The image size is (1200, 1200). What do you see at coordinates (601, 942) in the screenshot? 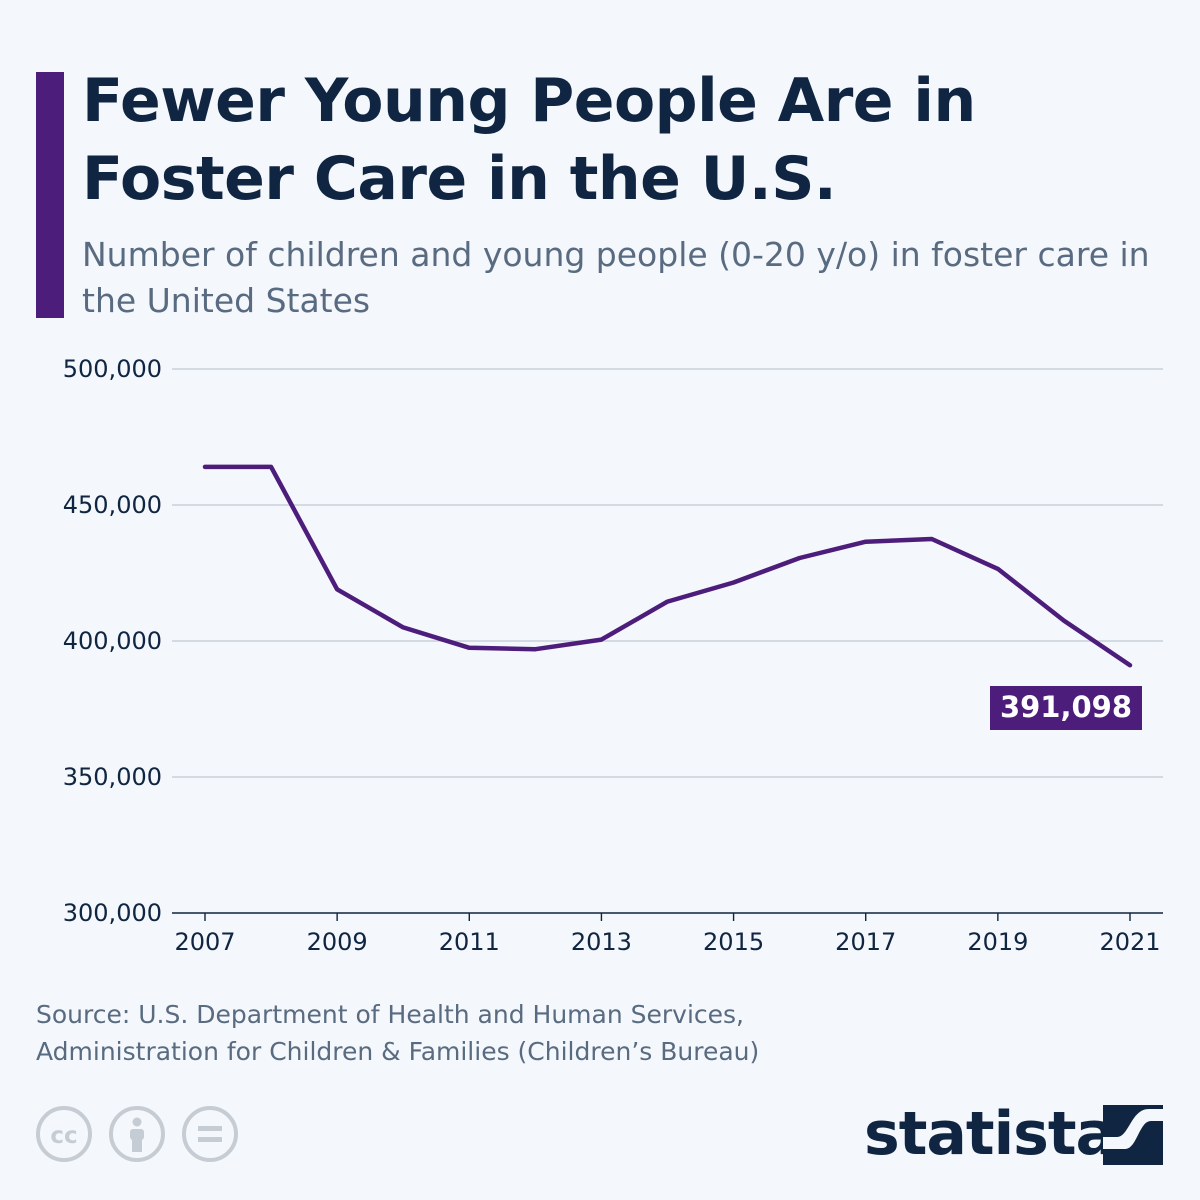
I see `x-tick-label: 2013` at bounding box center [601, 942].